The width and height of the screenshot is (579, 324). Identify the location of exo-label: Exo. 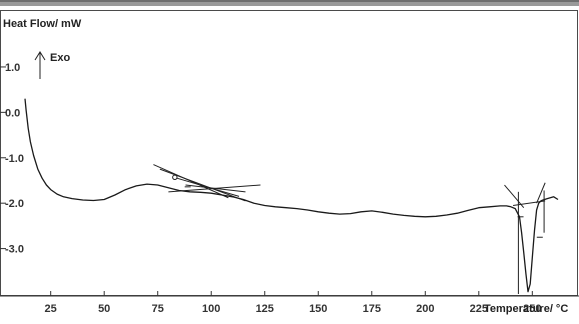
(60, 58).